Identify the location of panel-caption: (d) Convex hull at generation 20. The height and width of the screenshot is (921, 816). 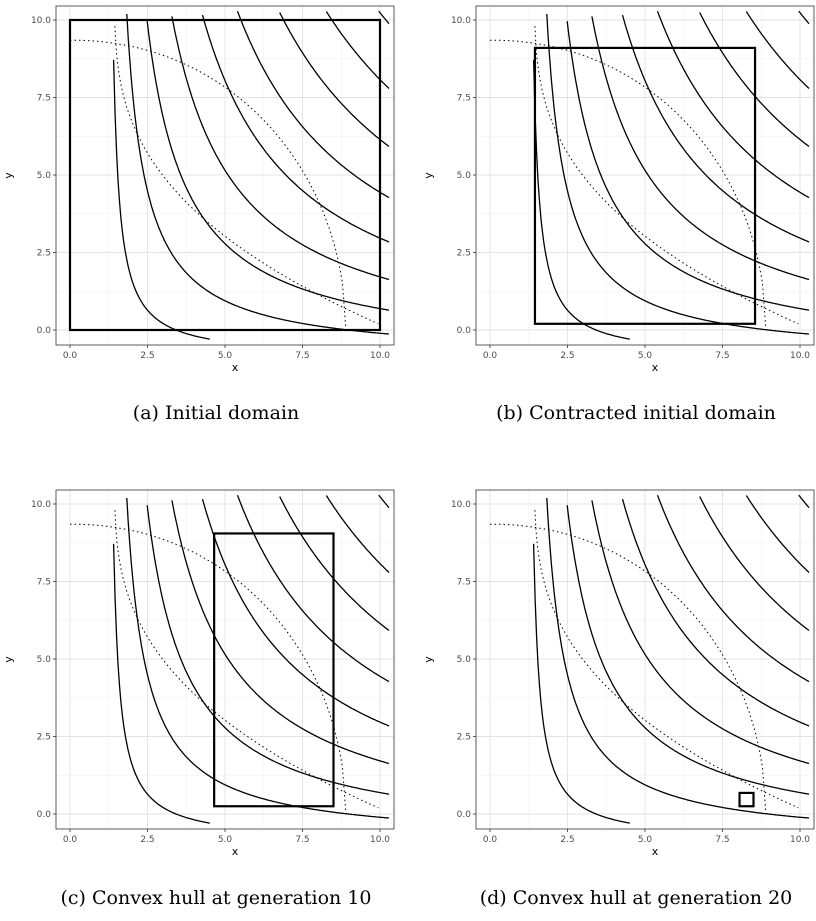
(636, 898).